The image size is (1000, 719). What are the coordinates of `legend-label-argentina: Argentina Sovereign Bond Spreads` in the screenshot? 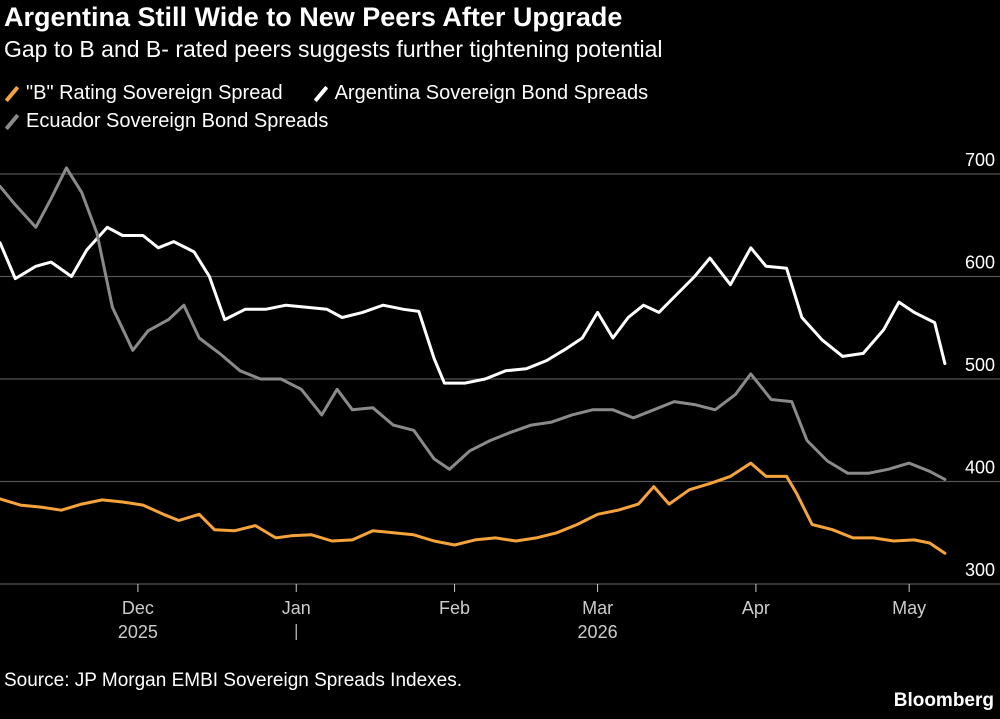 It's located at (491, 93).